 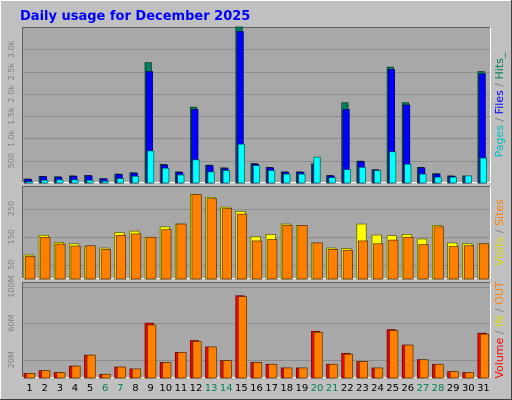 I want to click on y-tick-label: 3.0k, so click(x=11, y=49).